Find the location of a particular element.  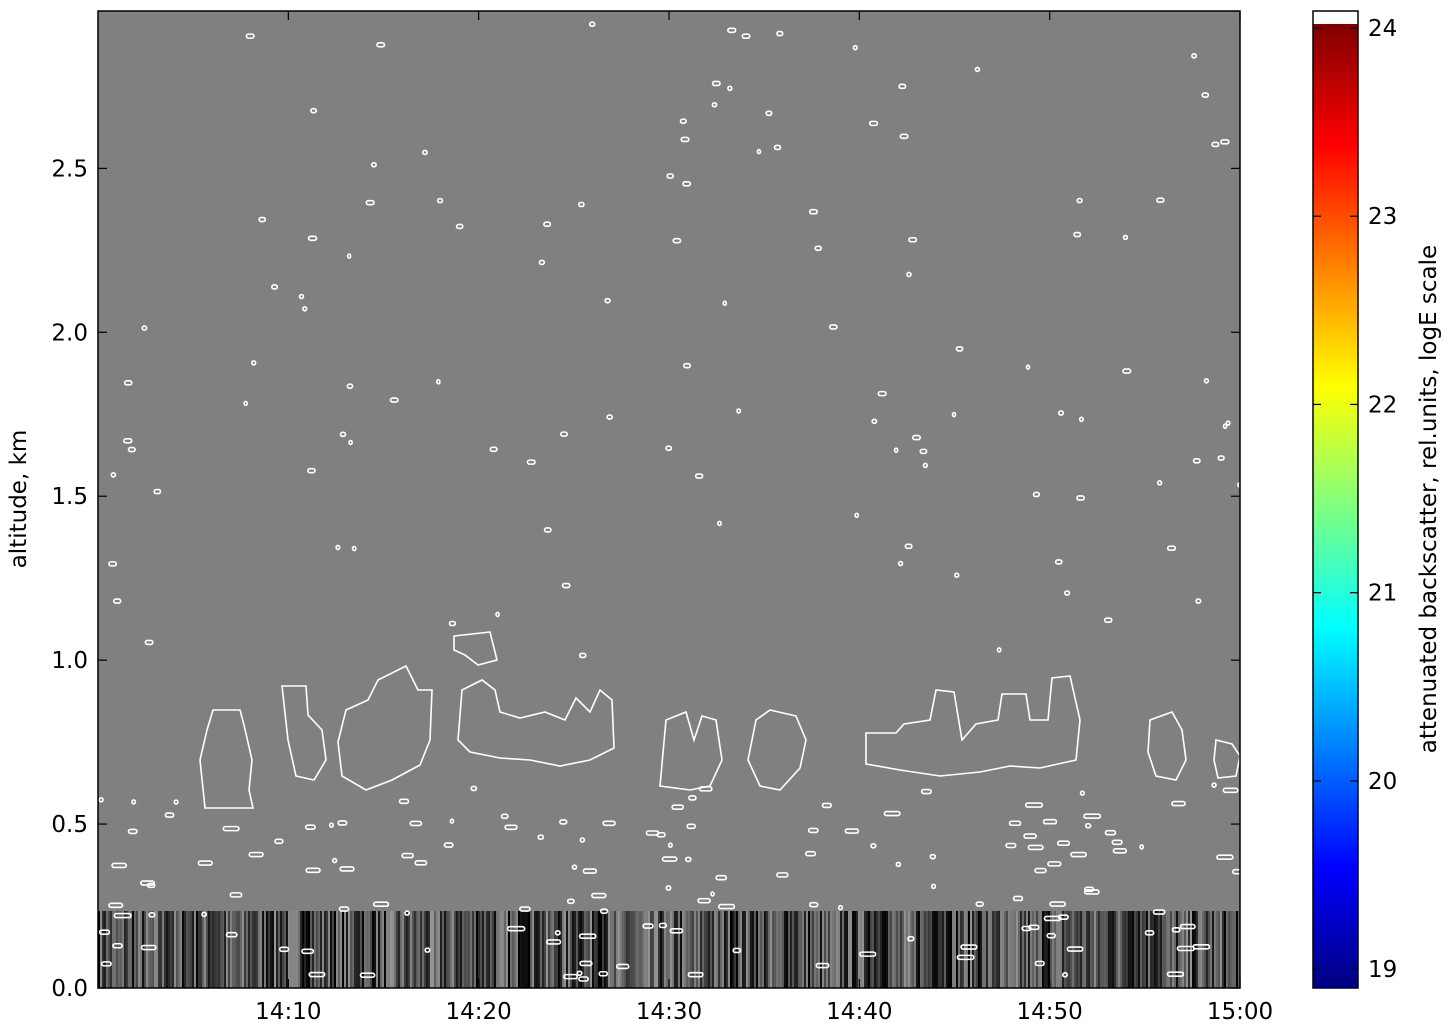

x-tick-label: 15:00 is located at coordinates (1240, 1012).